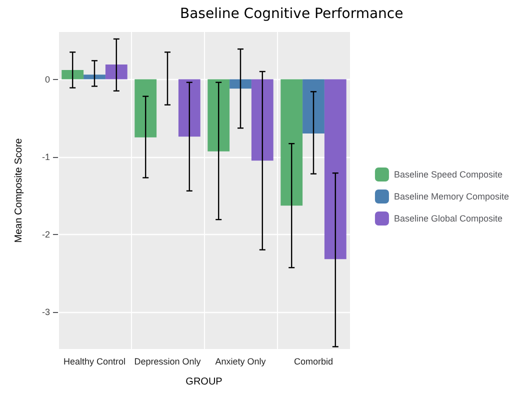 This screenshot has width=520, height=393. What do you see at coordinates (46, 311) in the screenshot?
I see `y-tick-label: -3` at bounding box center [46, 311].